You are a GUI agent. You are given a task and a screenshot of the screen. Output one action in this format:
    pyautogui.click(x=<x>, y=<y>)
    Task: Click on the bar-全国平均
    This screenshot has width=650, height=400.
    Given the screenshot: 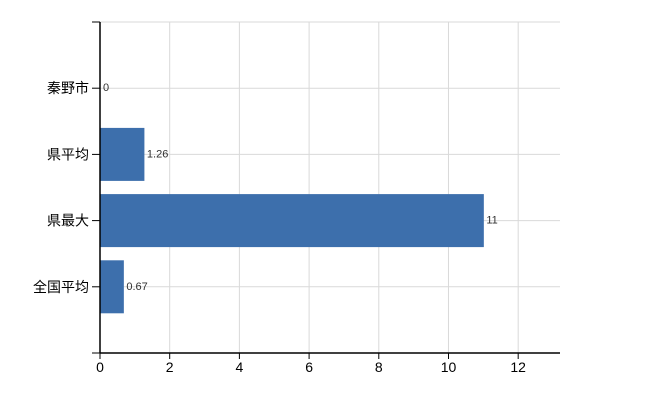 What is the action you would take?
    pyautogui.click(x=112, y=287)
    